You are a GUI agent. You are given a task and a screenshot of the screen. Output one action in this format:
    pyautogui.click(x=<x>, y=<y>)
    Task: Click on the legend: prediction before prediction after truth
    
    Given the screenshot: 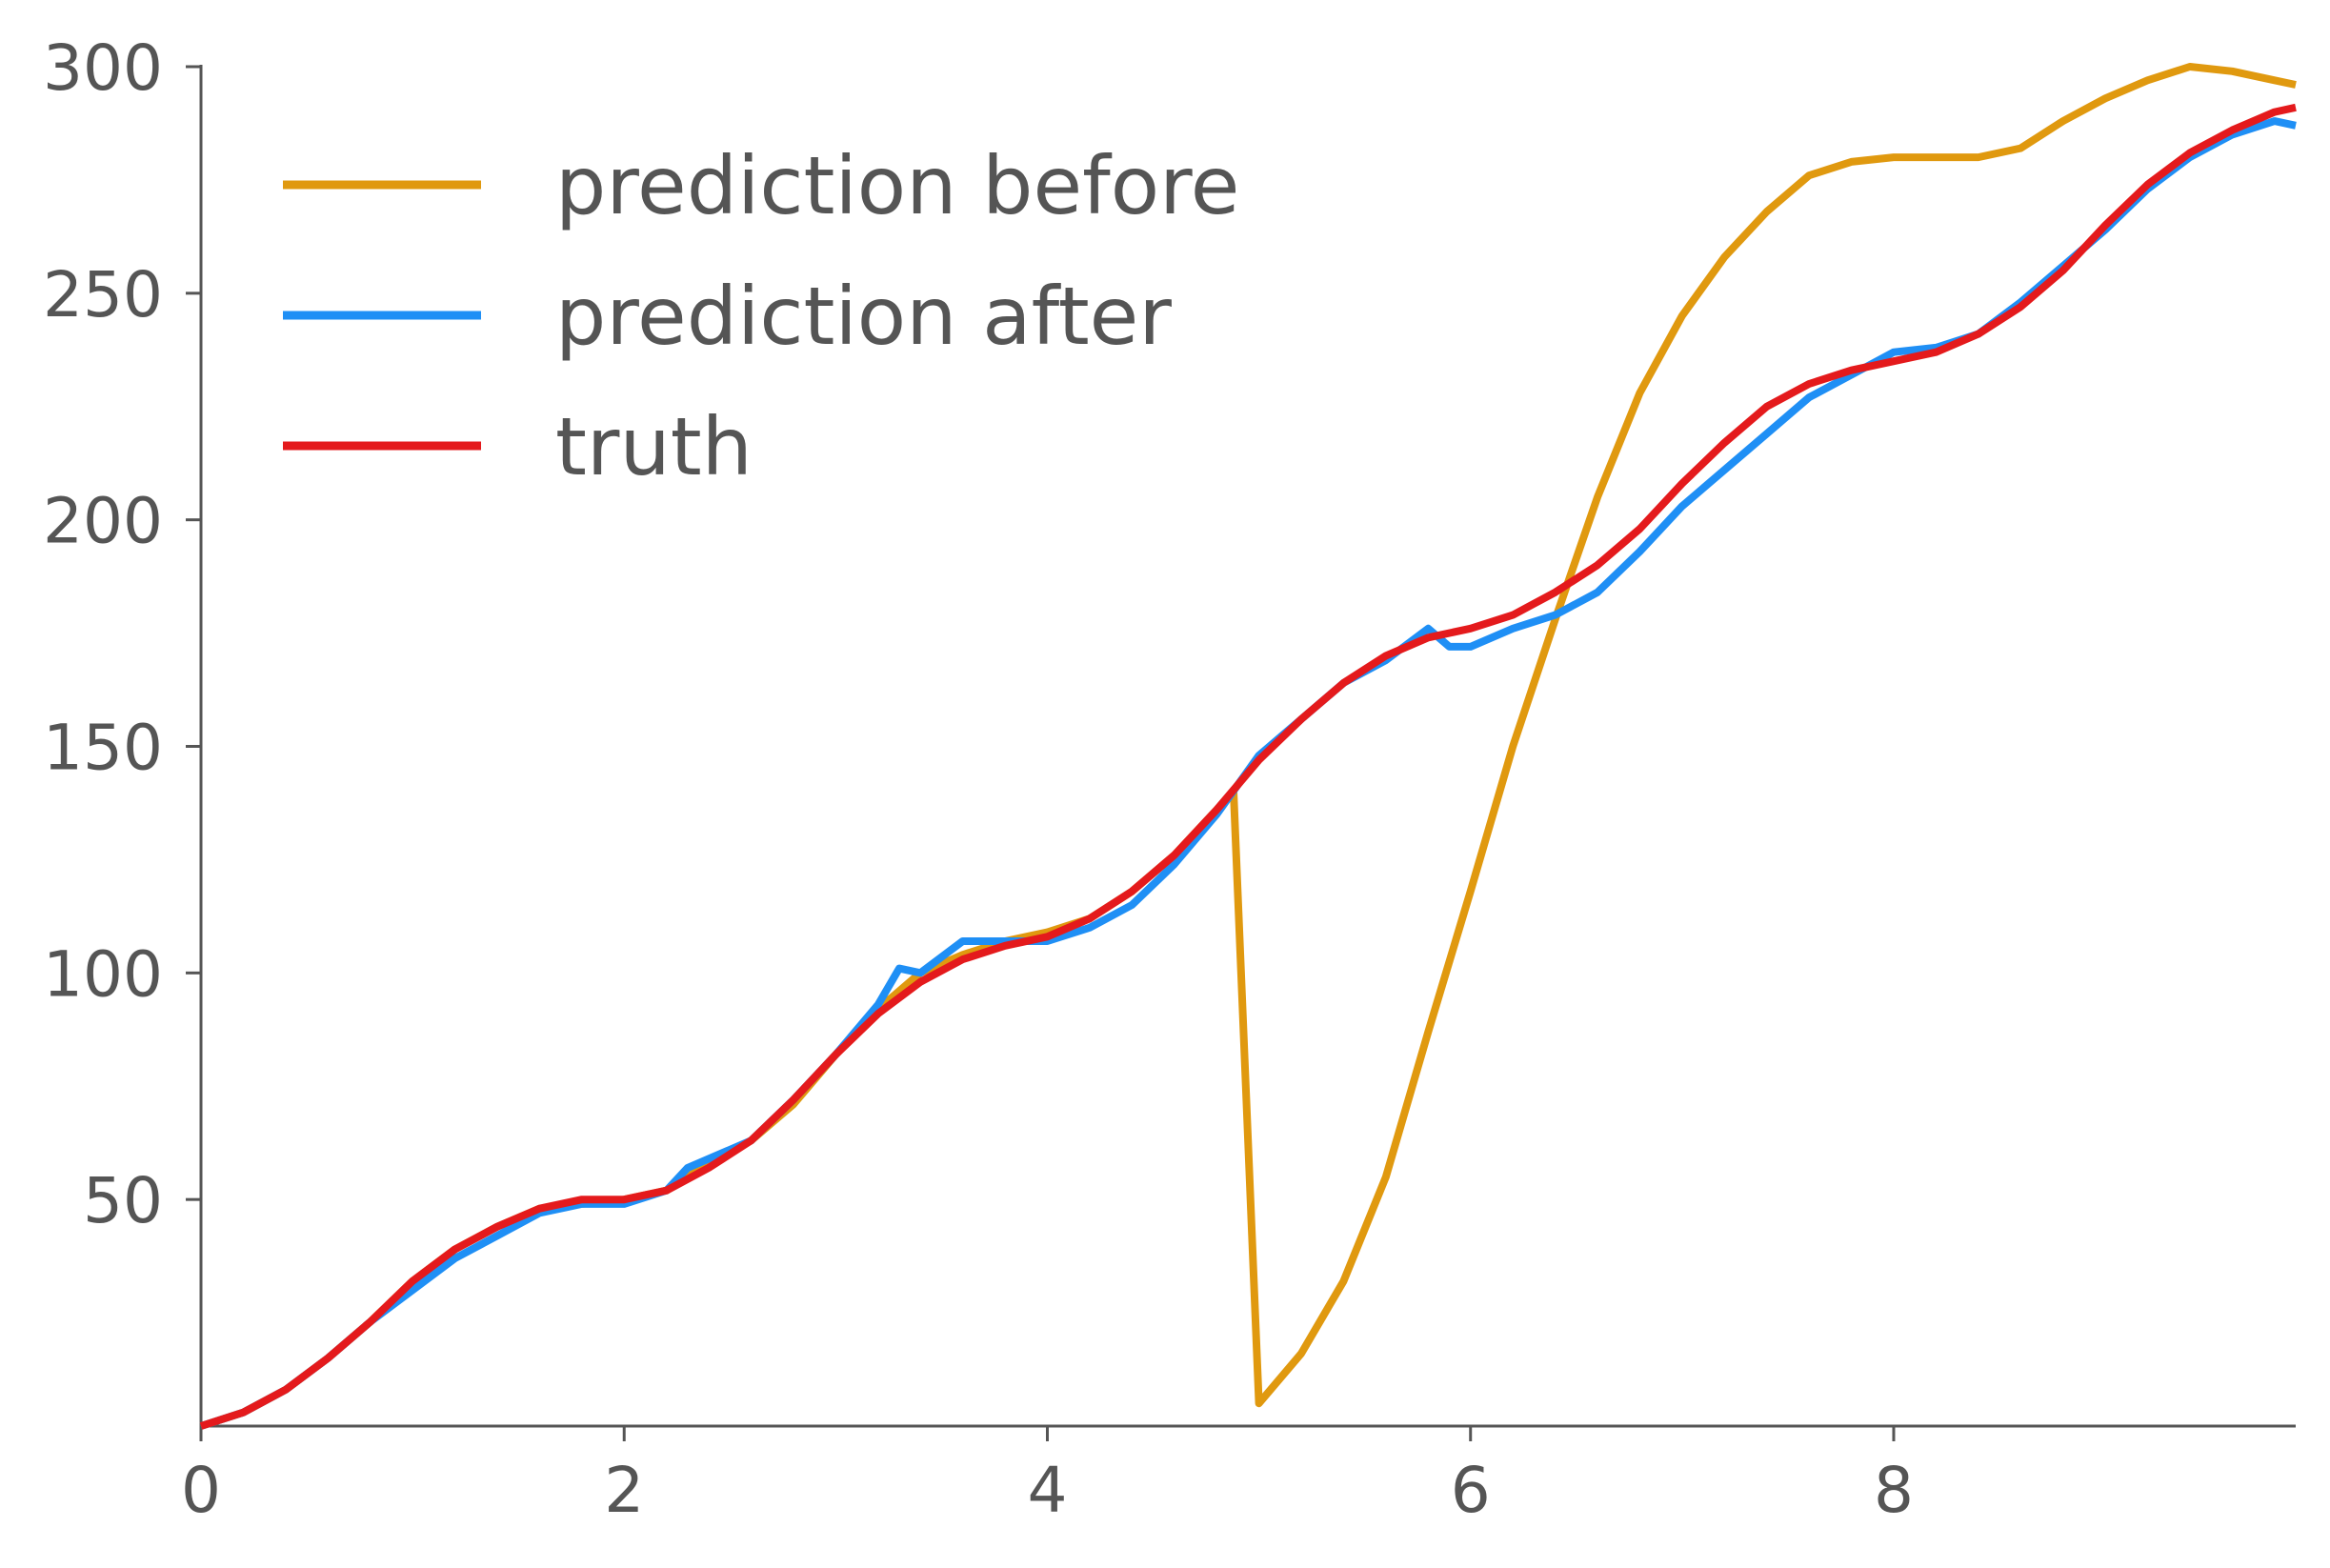 What is the action you would take?
    pyautogui.click(x=761, y=316)
    